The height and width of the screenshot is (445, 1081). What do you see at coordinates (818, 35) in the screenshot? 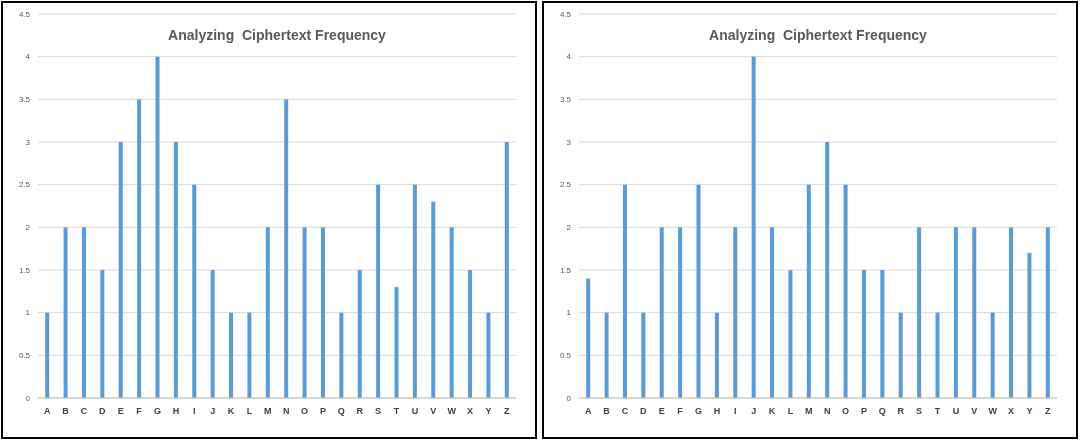
I see `text: Analyzing Ciphertext Frequency` at bounding box center [818, 35].